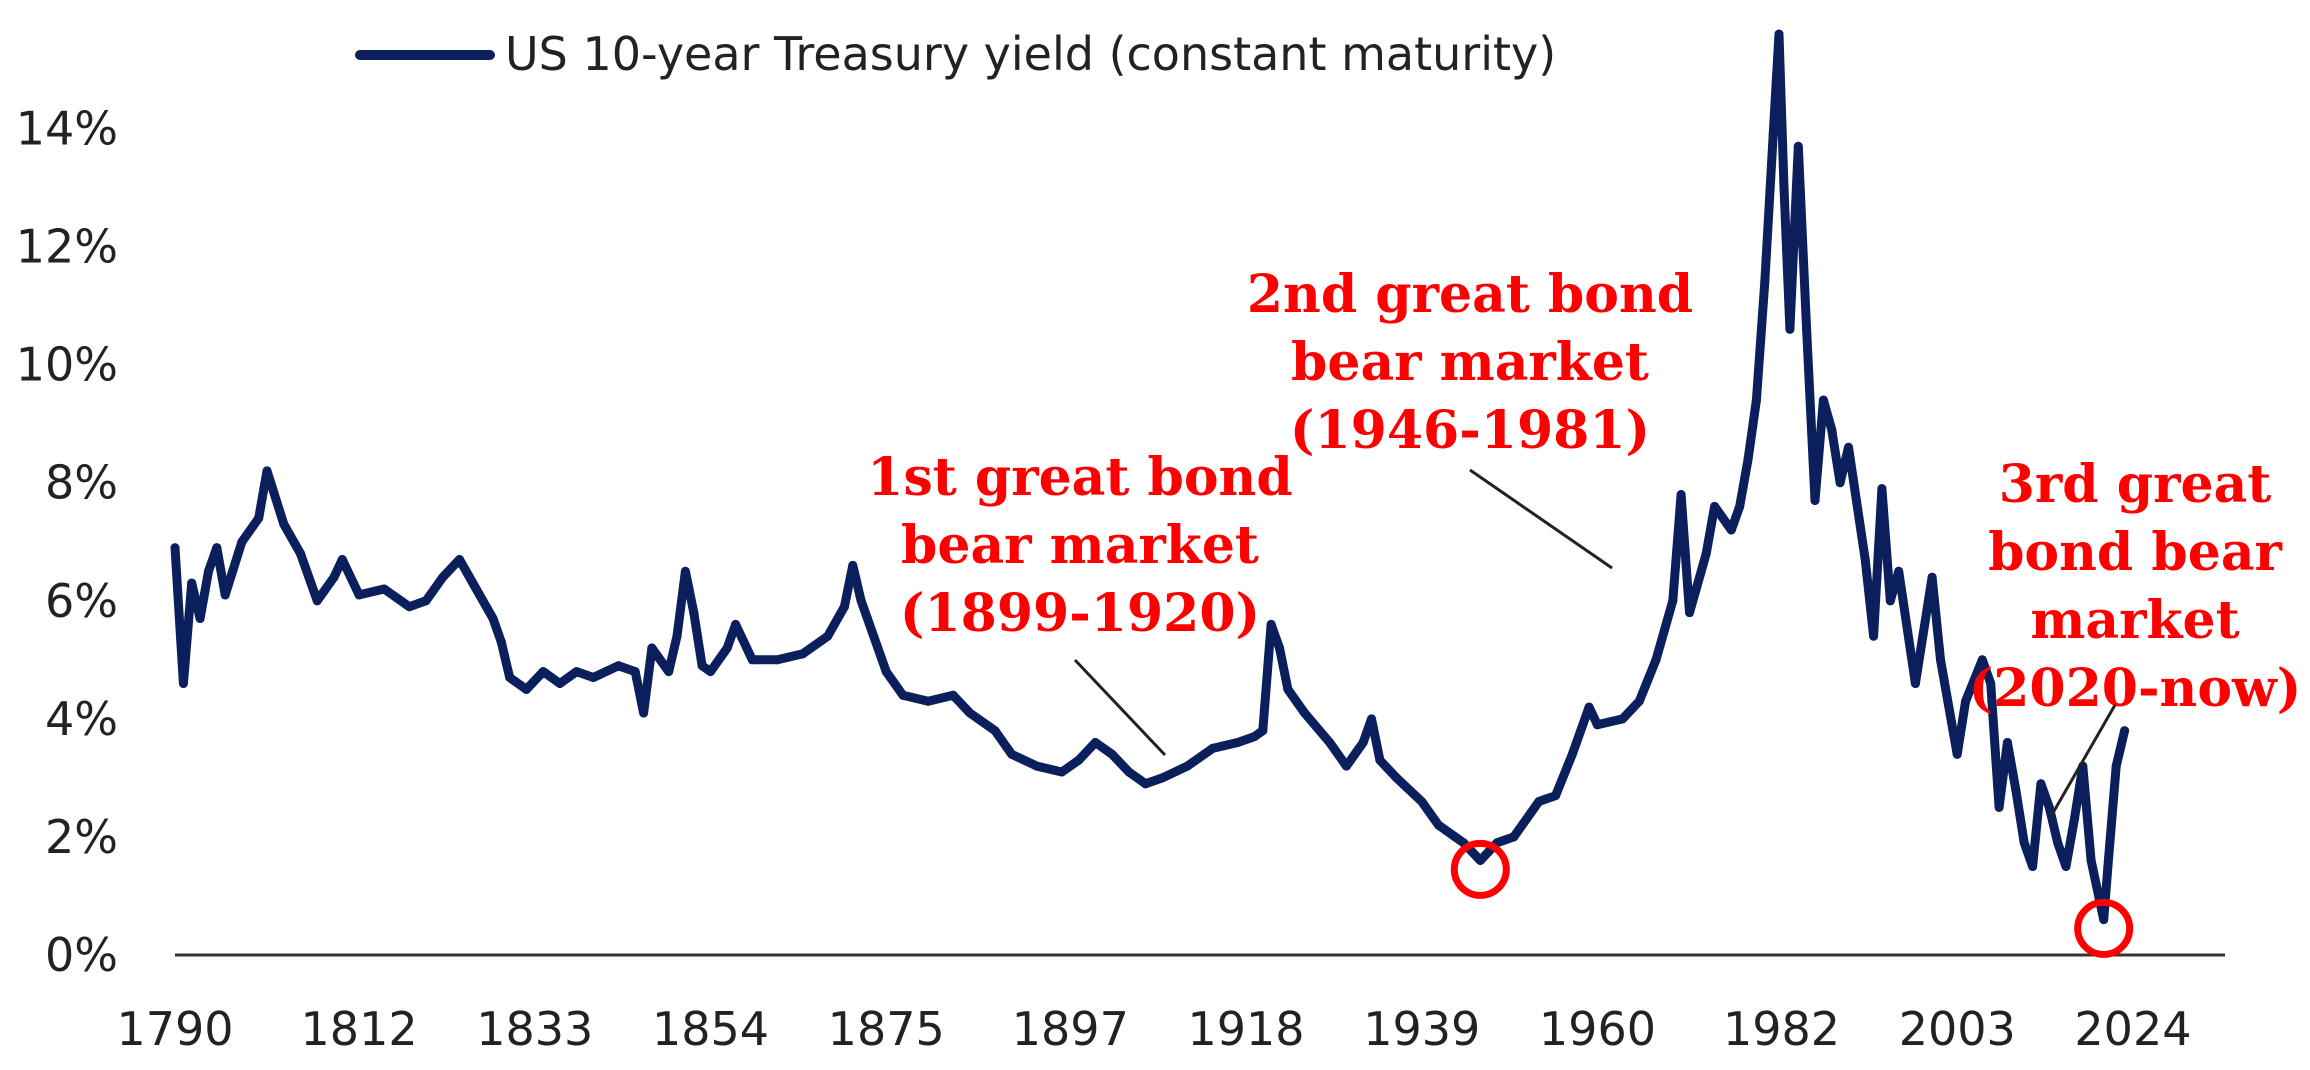  I want to click on x-tick-label: 2024, so click(2132, 1029).